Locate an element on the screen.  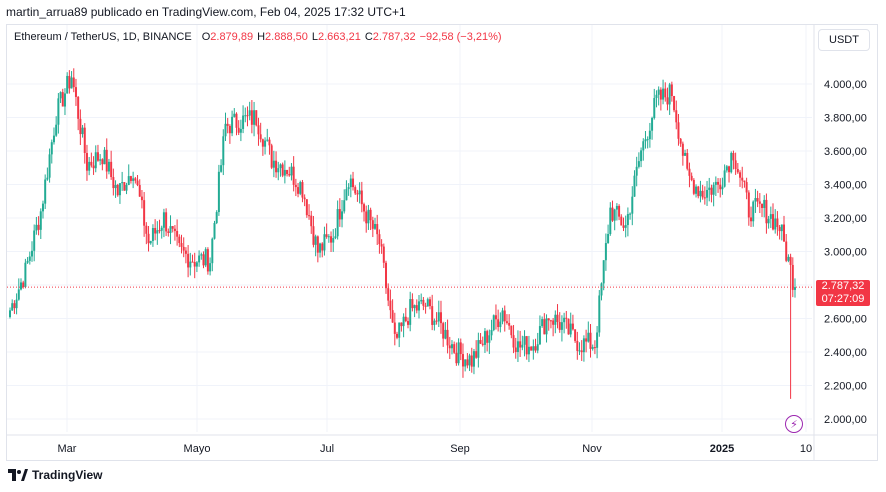
tradingview-logo: TradingView is located at coordinates (55, 475).